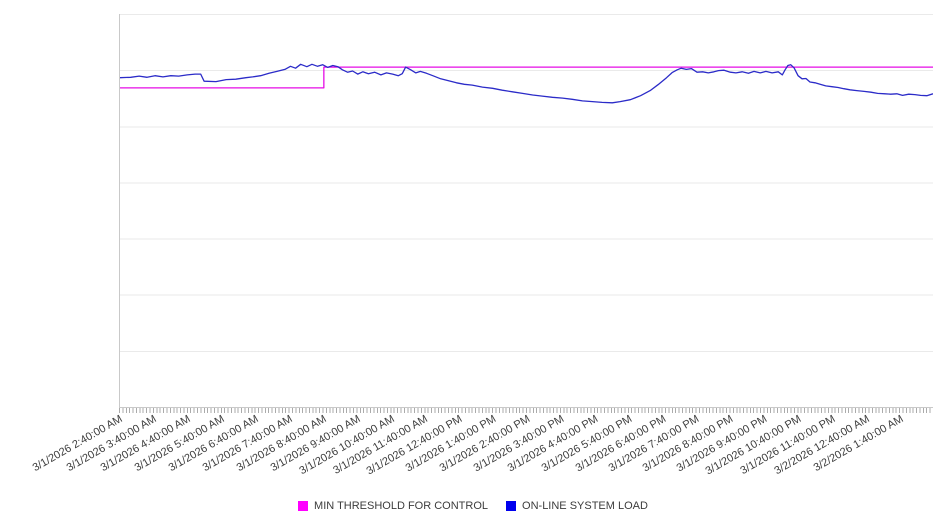 This screenshot has height=526, width=946. Describe the element at coordinates (526, 77) in the screenshot. I see `min-threshold-line` at that location.